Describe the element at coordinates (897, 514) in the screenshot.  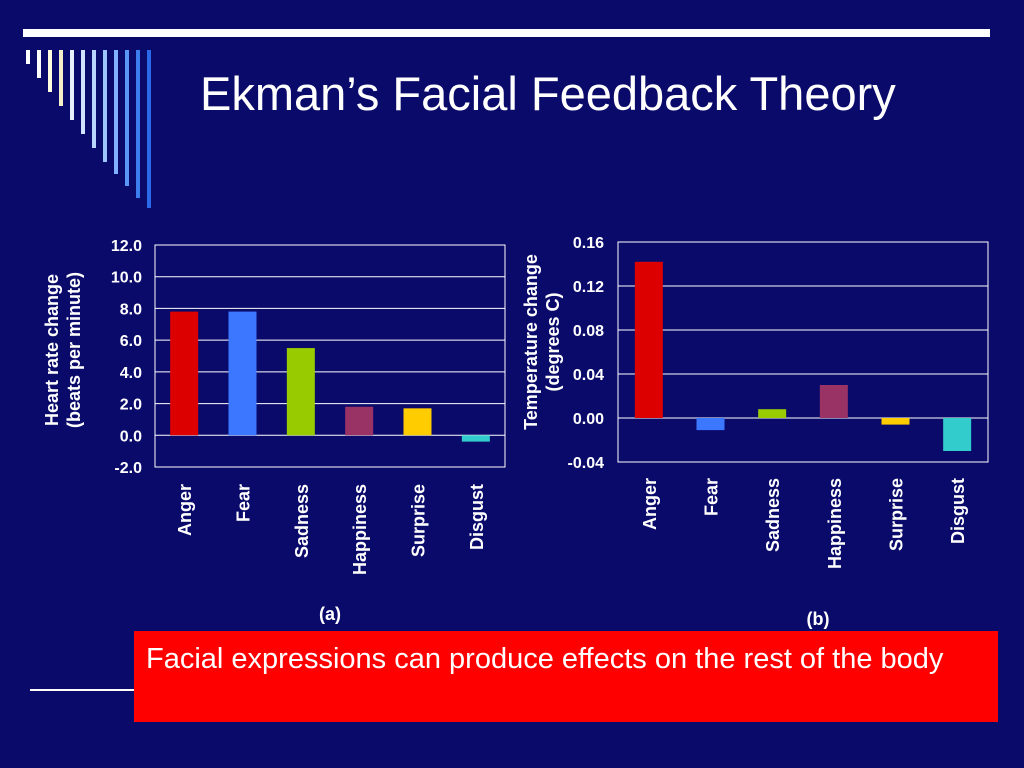
I see `chart-b-category-label: Surprise` at that location.